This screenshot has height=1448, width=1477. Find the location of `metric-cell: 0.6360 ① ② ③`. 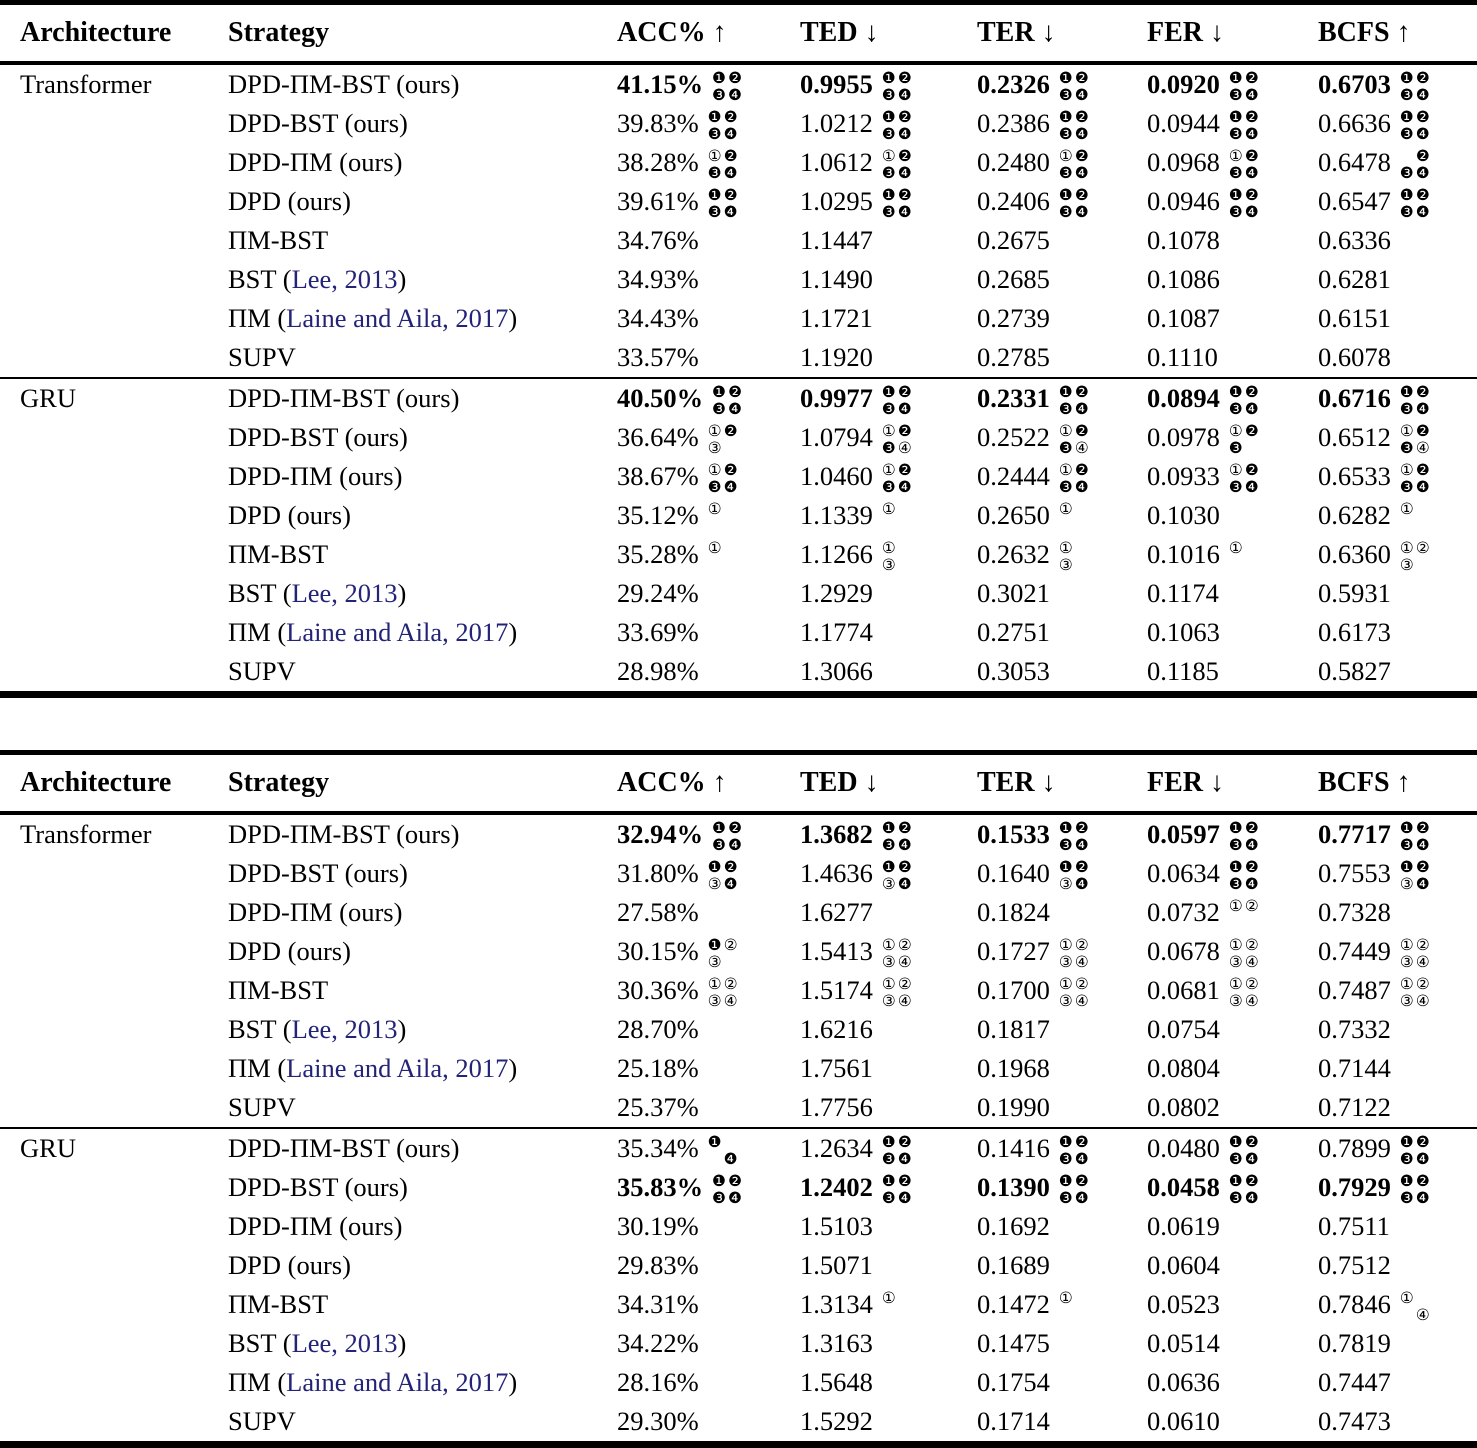

metric-cell: 0.6360 ① ② ③ is located at coordinates (1397, 554).